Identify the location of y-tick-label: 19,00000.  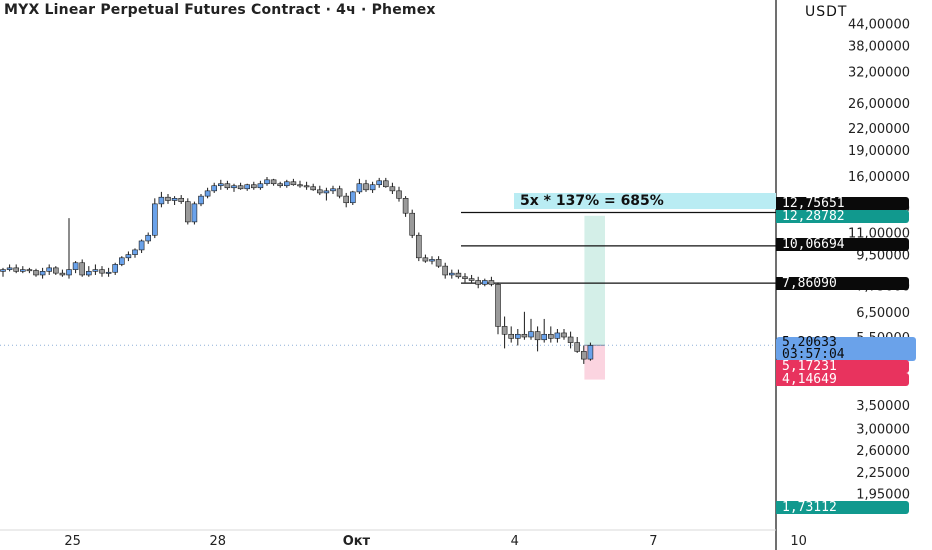
(879, 151).